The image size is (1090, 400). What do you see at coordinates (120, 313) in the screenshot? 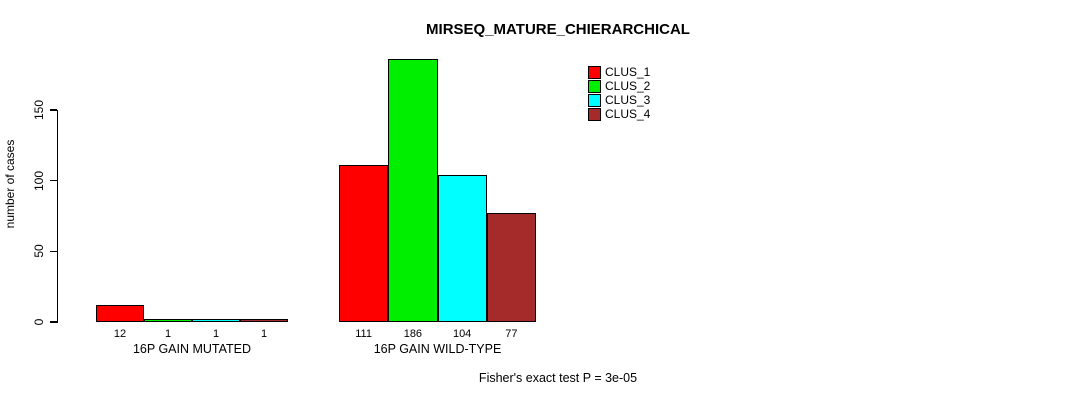
I see `bar-clus_1-mutated` at bounding box center [120, 313].